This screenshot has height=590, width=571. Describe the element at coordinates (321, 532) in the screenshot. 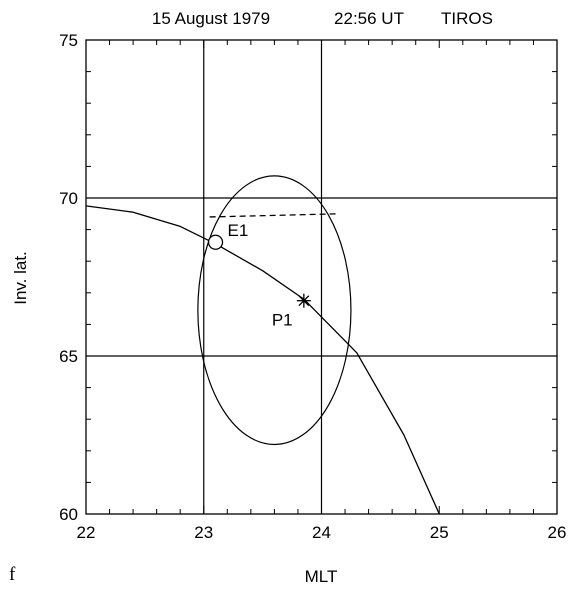

I see `x-tick-label: 24` at that location.